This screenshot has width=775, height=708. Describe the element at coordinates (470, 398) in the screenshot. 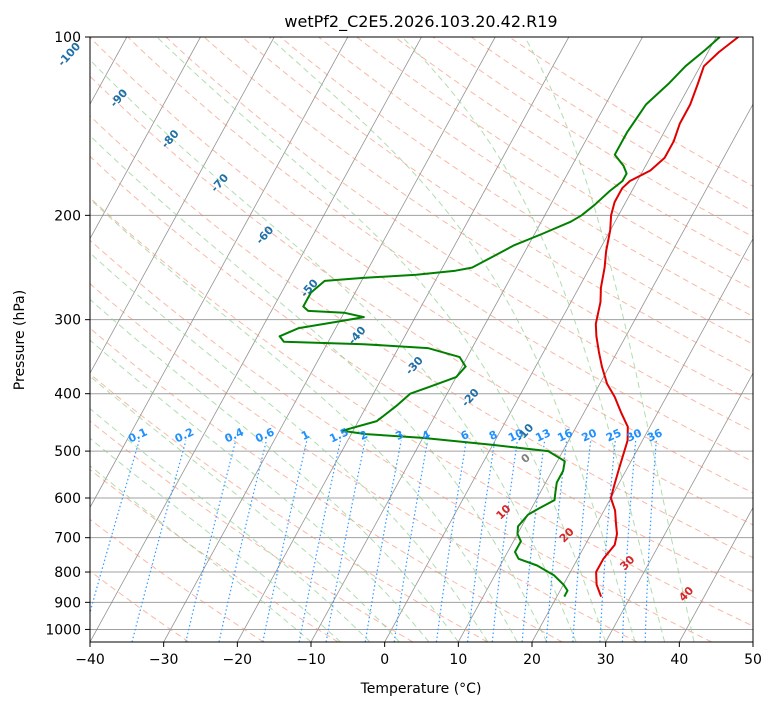

I see `dry-adiabat-label: -20` at that location.